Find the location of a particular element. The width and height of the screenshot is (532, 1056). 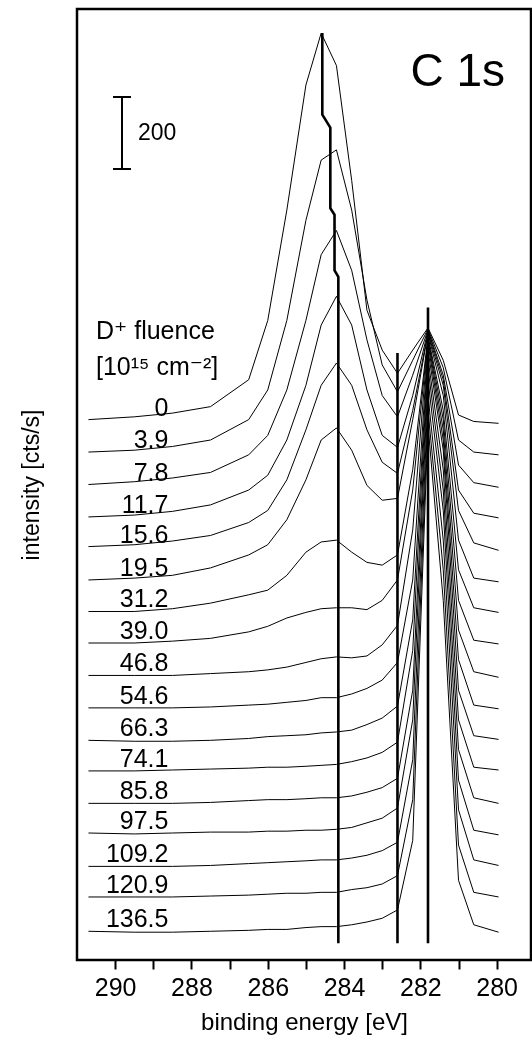

x-tick-label: 284 is located at coordinates (344, 986).